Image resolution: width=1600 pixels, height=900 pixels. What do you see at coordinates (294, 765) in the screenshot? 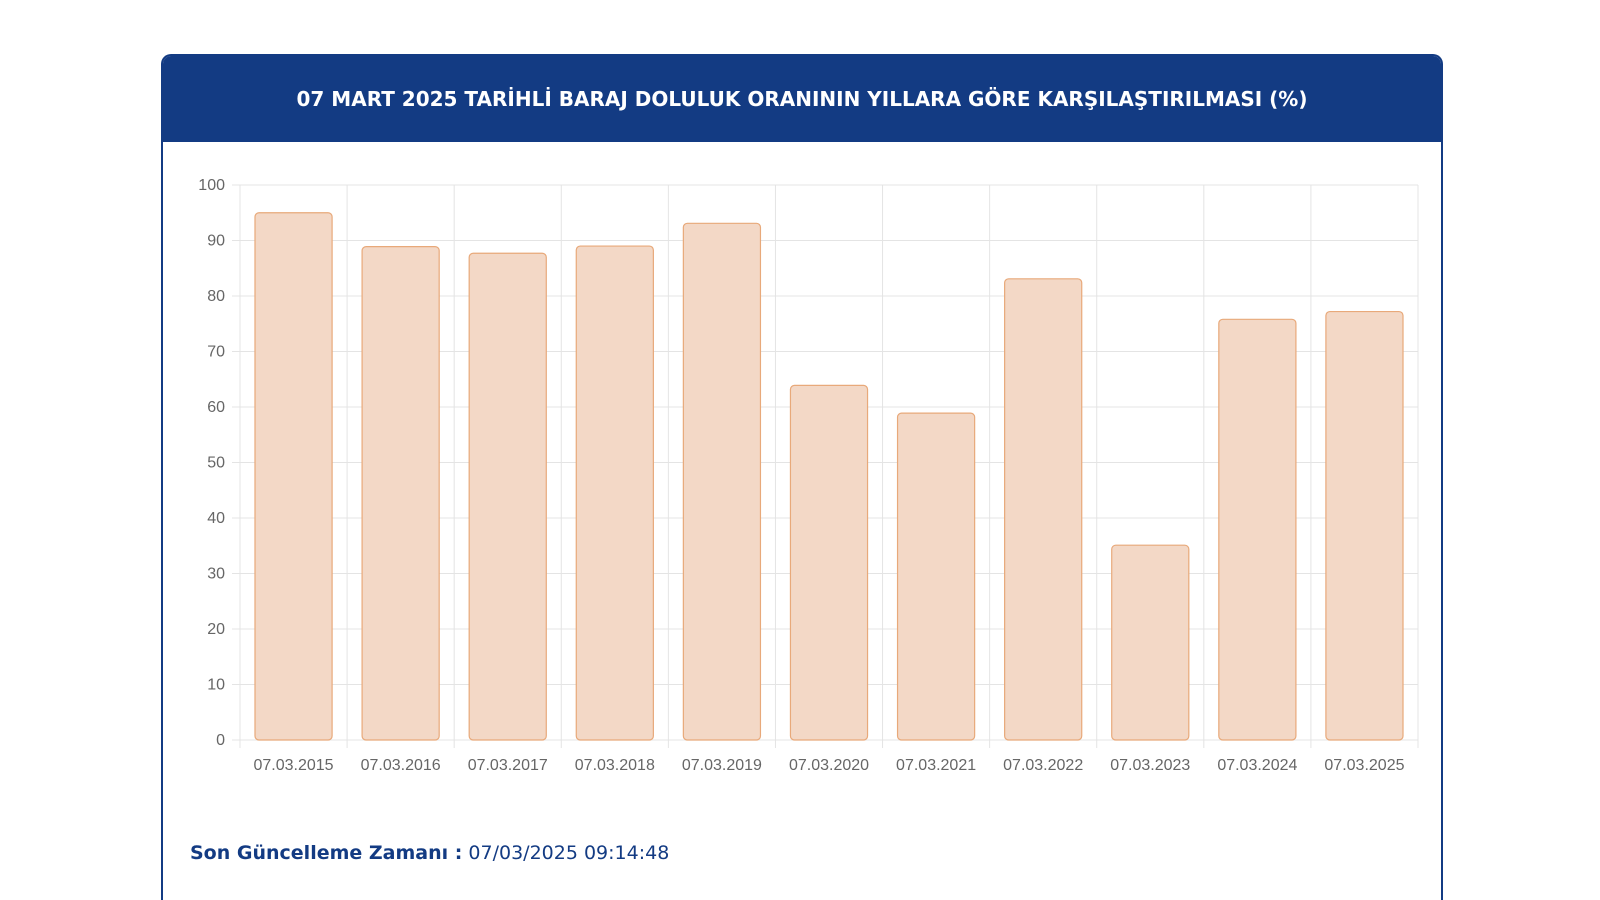
I see `x-tick-label: 07.03.2015` at bounding box center [294, 765].